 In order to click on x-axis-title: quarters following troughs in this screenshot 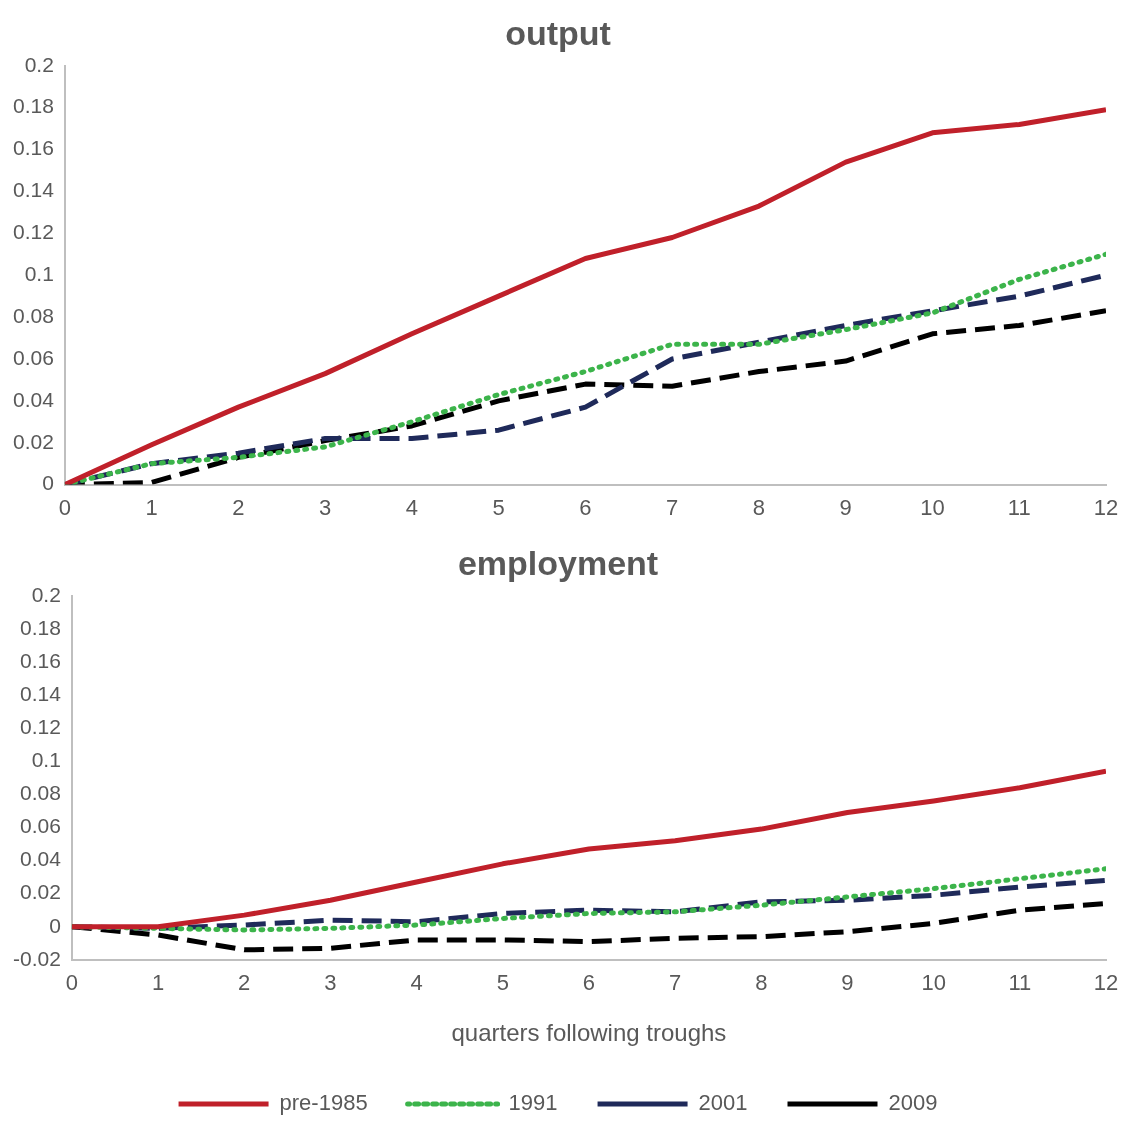, I will do `click(589, 1033)`.